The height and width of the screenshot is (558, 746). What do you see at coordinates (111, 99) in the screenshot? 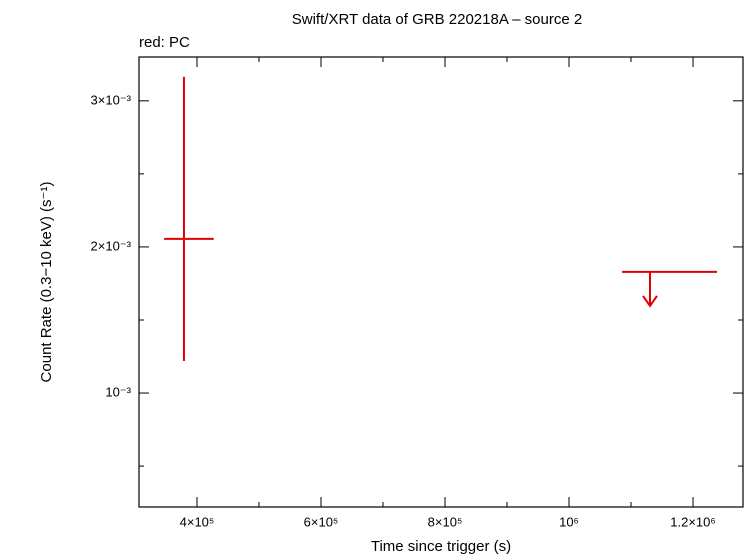
I see `y-tick-label: 3×10⁻³` at bounding box center [111, 99].